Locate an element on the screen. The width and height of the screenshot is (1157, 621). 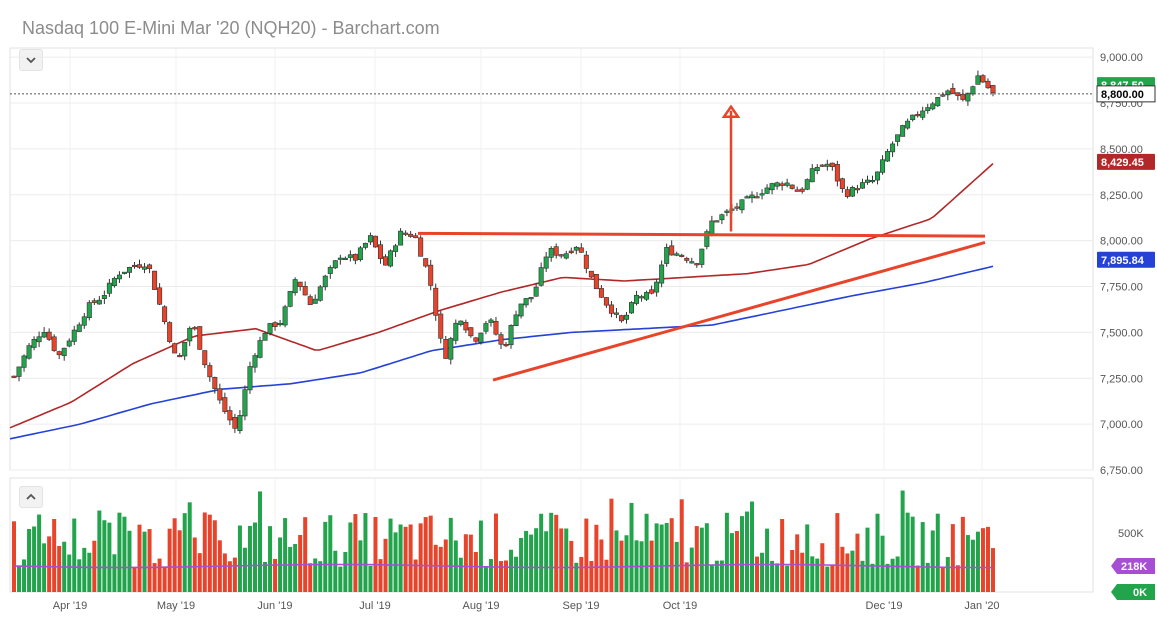
time-tick-label: Dec '19 is located at coordinates (884, 606).